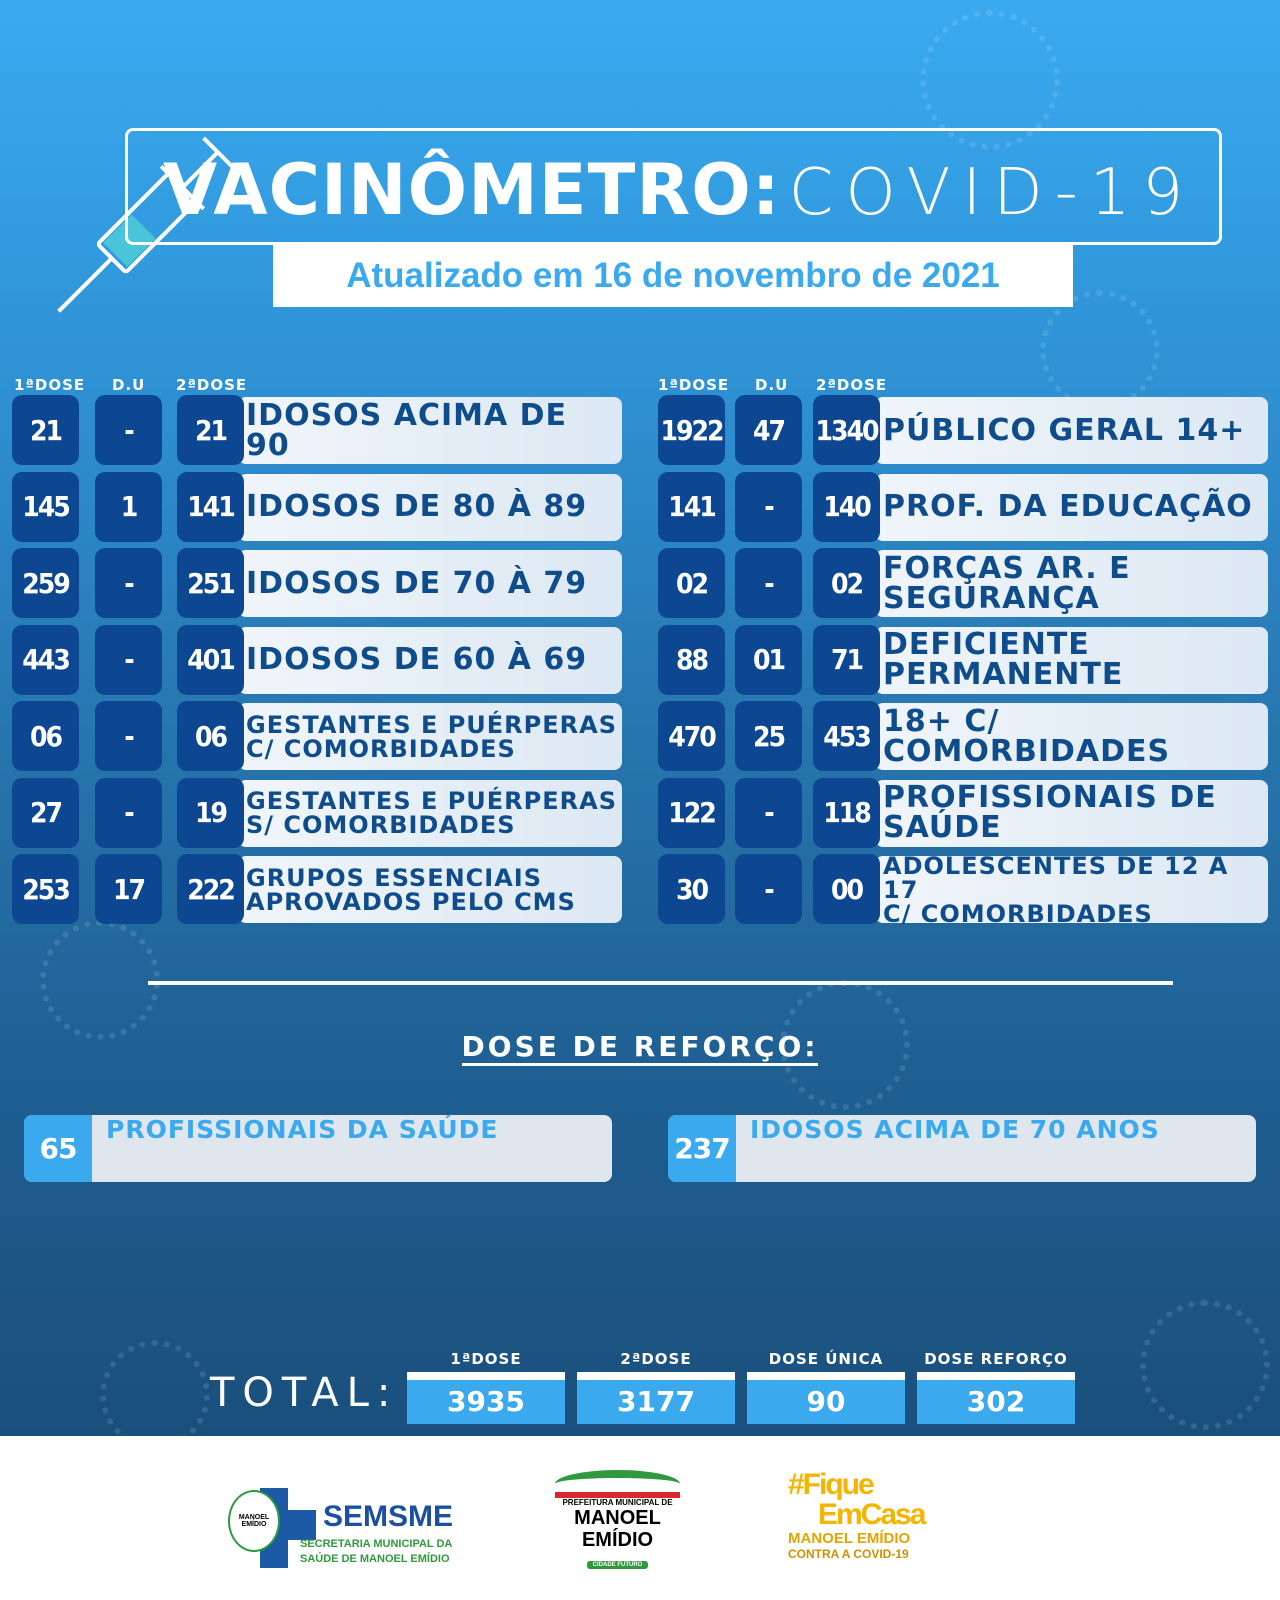 Image resolution: width=1280 pixels, height=1600 pixels. Describe the element at coordinates (1064, 430) in the screenshot. I see `group-label: PÚBLICO GERAL 14+` at that location.